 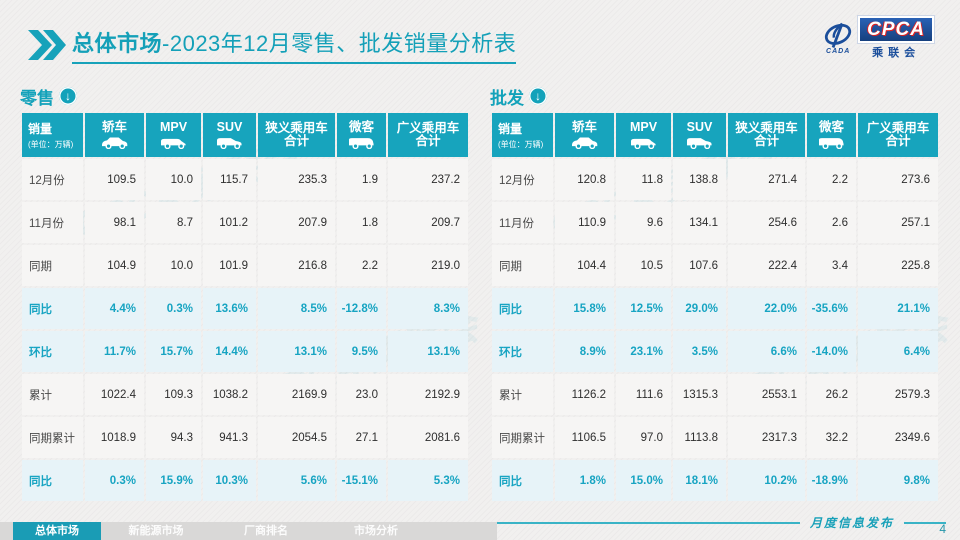 What do you see at coordinates (173, 143) in the screenshot?
I see `mpv-icon` at bounding box center [173, 143].